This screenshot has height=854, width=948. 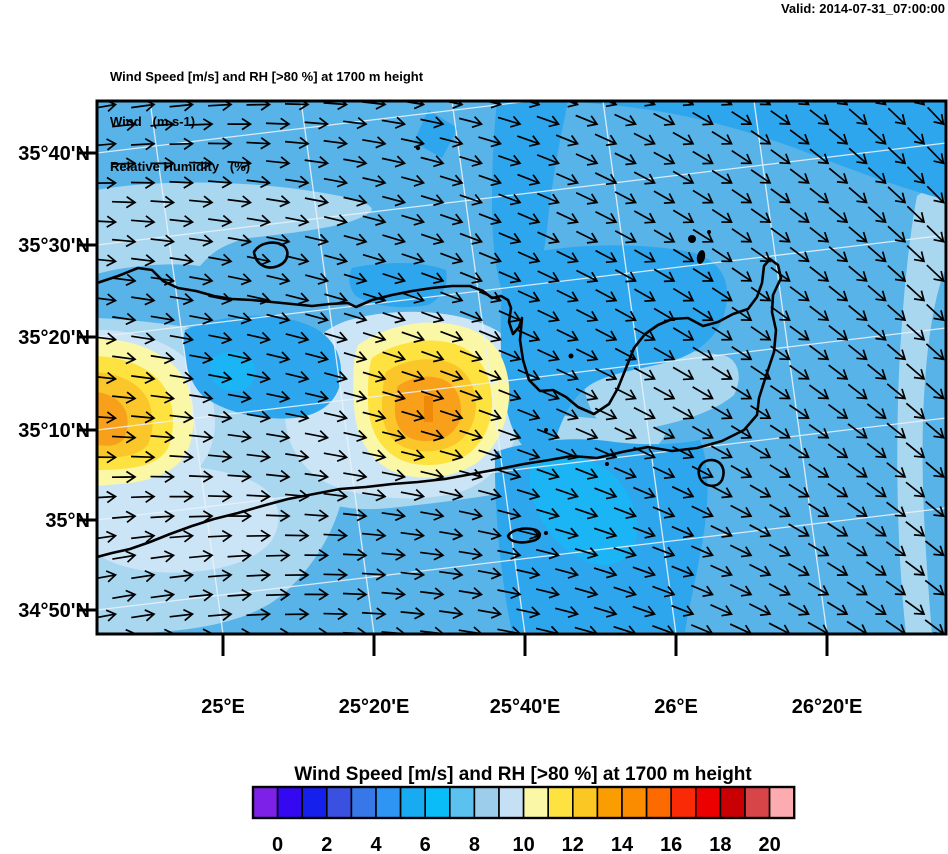 I want to click on y-axis-label: 35°30'N, so click(x=54, y=246).